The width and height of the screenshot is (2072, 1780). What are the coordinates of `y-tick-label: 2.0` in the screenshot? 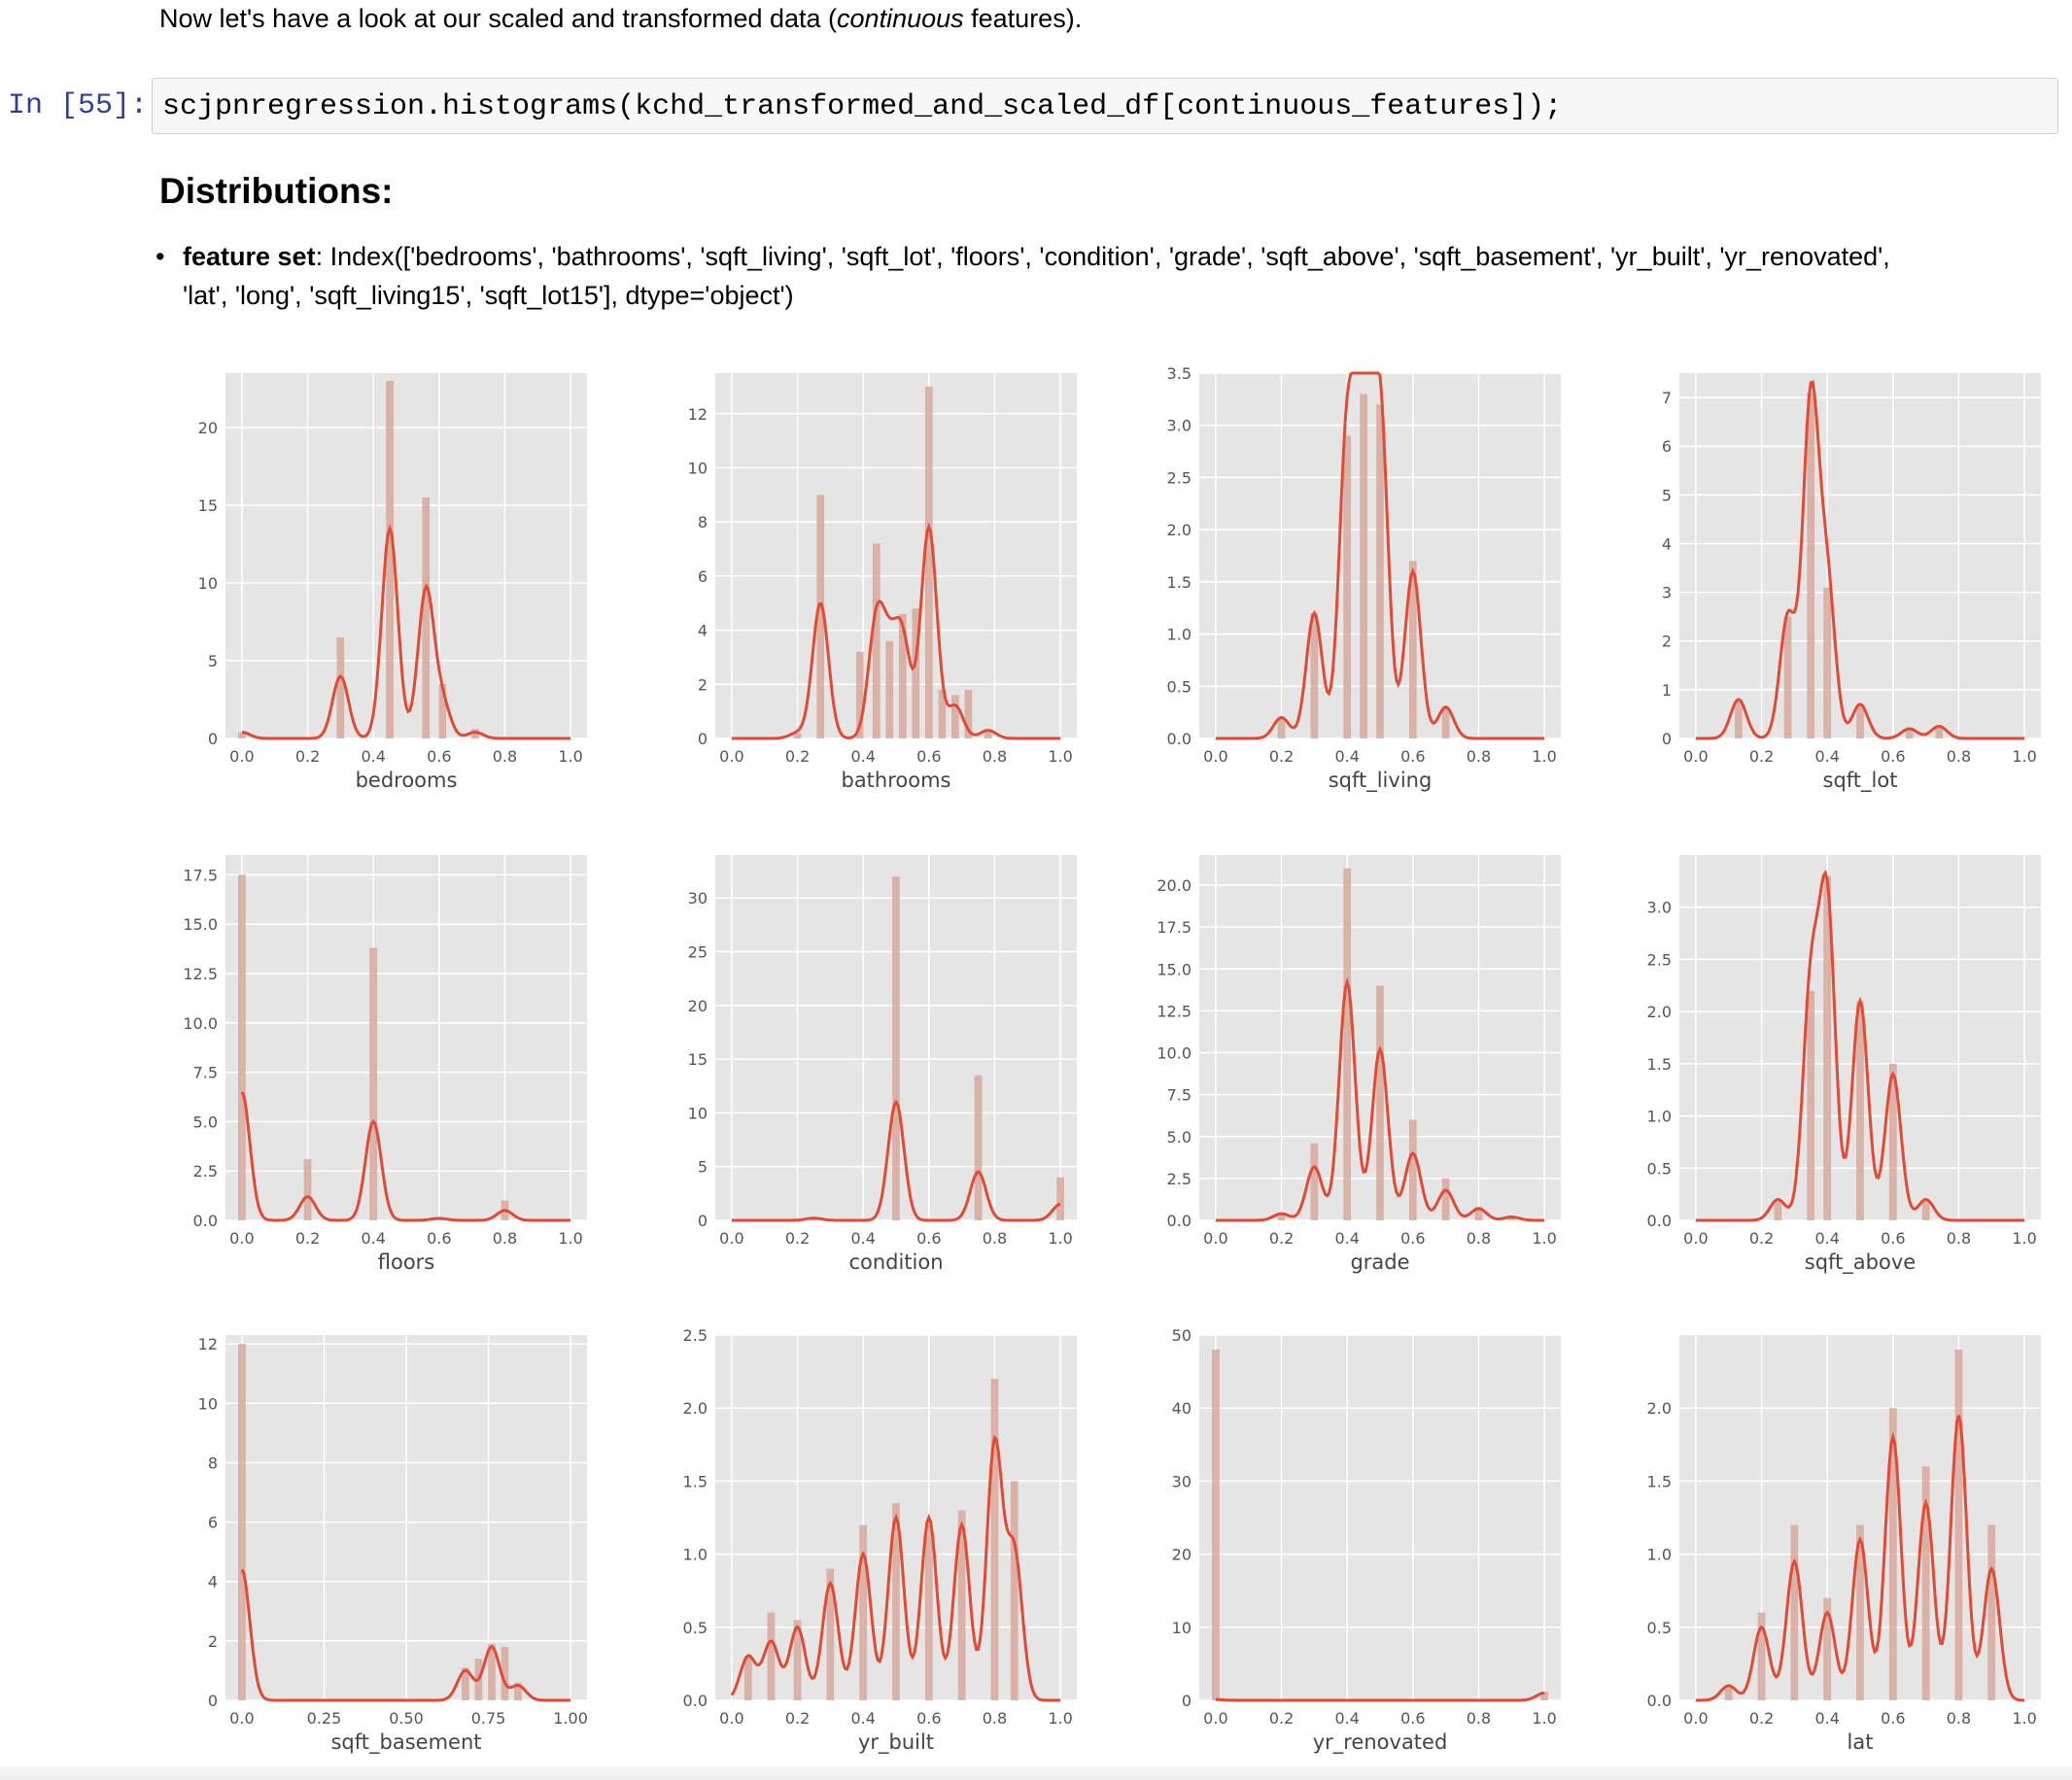 It's located at (695, 1408).